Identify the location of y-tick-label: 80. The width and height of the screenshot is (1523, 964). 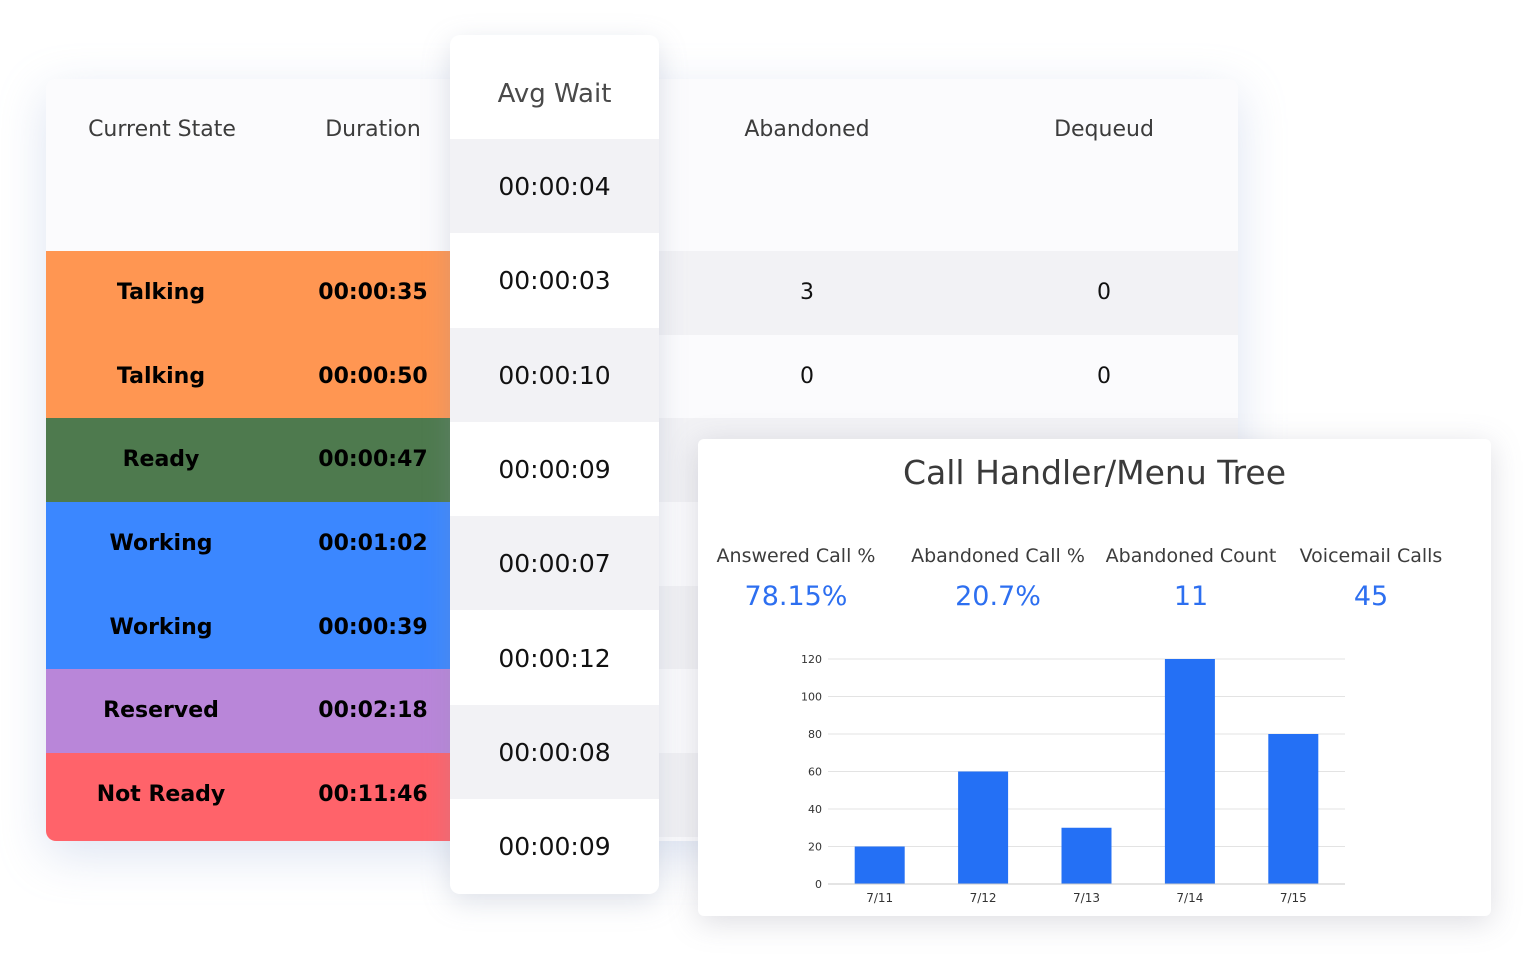
(815, 734).